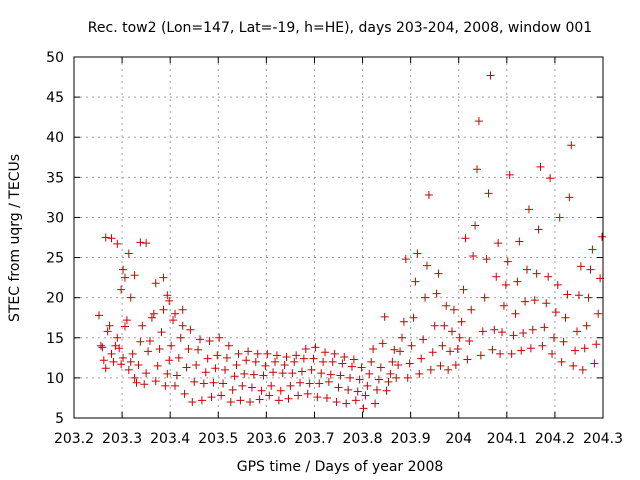 This screenshot has width=640, height=480. Describe the element at coordinates (218, 439) in the screenshot. I see `x-tick-label: 203.5` at that location.